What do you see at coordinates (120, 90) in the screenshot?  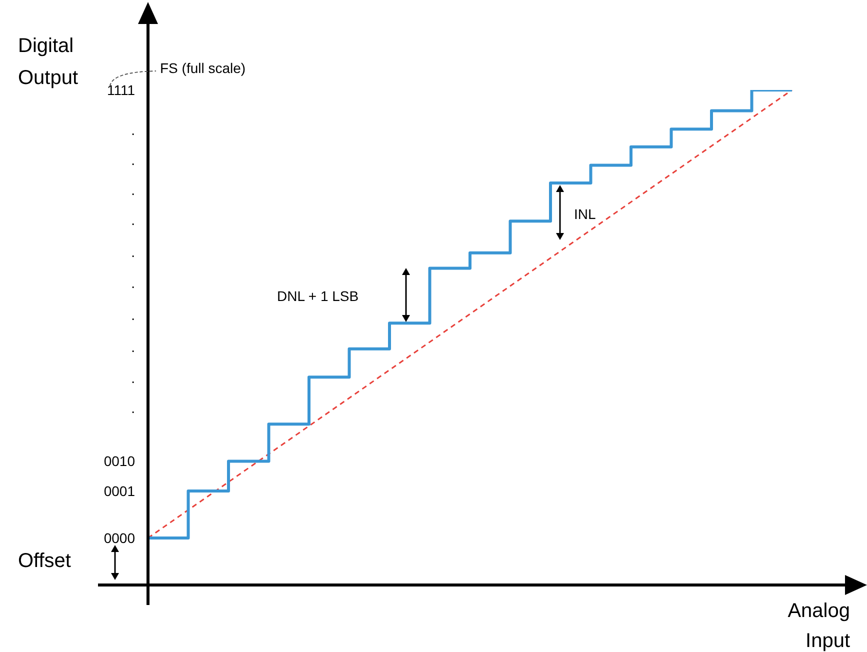 I see `annotation: 1111` at bounding box center [120, 90].